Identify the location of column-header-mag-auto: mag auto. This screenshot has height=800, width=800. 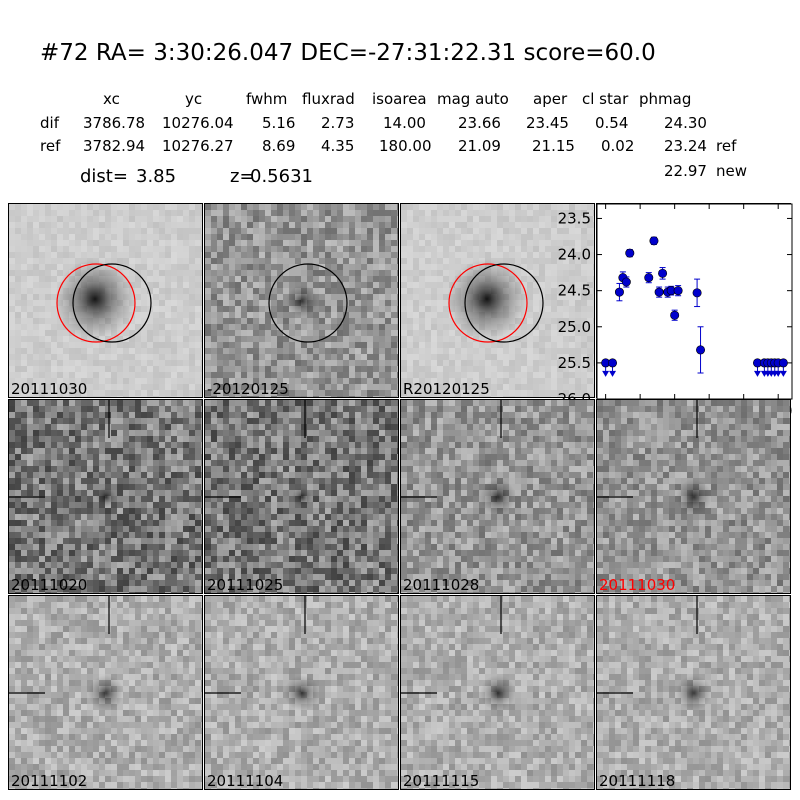
(473, 99).